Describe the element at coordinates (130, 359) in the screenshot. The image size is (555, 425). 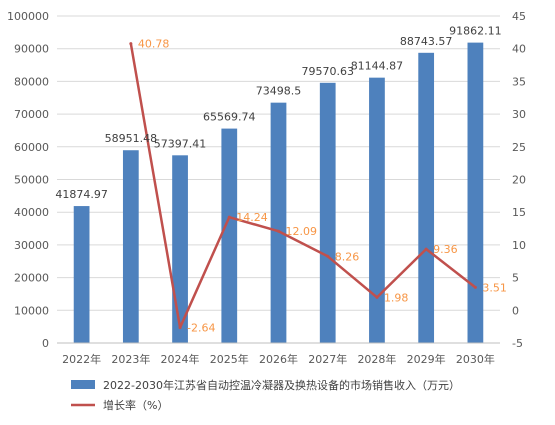
I see `x-tick-label: 2023年` at that location.